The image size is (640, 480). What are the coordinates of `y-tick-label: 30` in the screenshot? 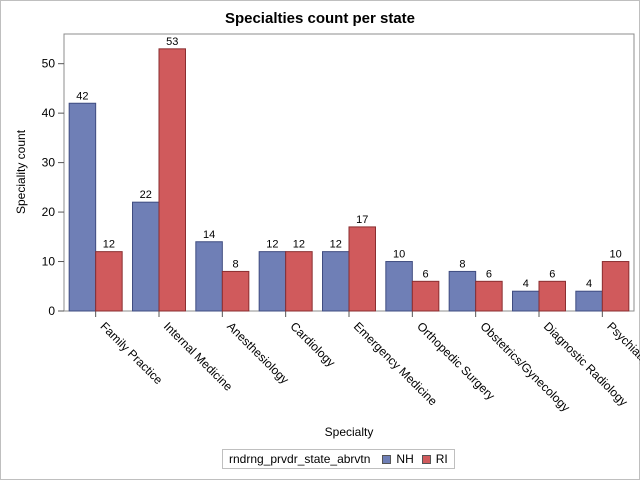 It's located at (49, 163).